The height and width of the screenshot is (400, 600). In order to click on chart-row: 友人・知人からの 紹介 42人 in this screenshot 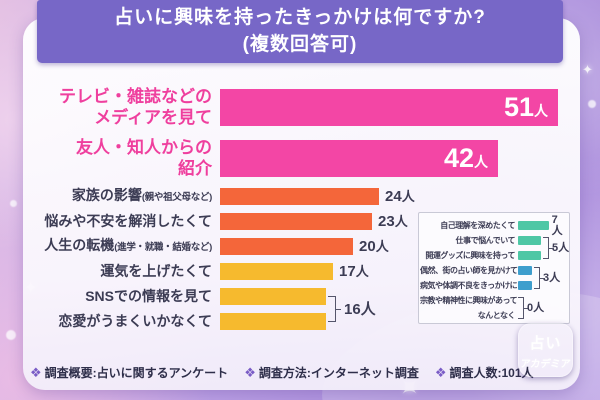, I will do `click(302, 158)`.